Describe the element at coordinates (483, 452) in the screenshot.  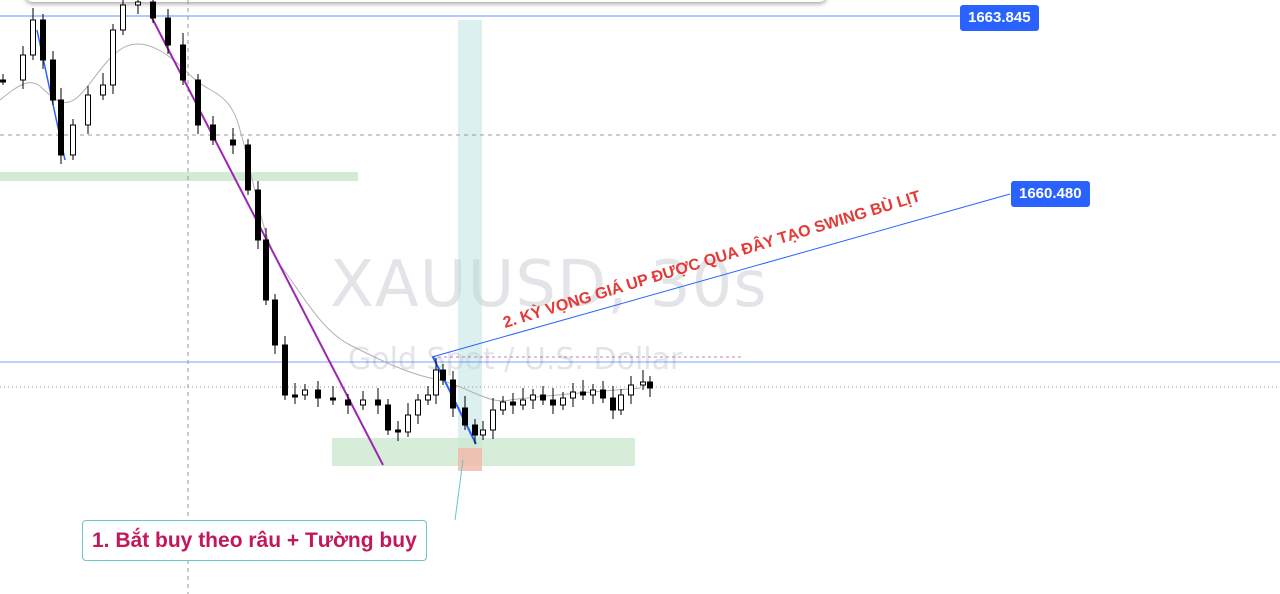
I see `buy-zone` at that location.